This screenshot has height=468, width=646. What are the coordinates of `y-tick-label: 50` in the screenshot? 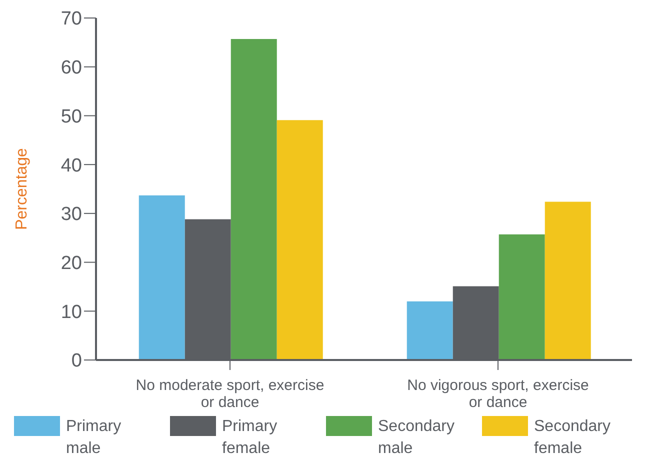 It's located at (71, 117).